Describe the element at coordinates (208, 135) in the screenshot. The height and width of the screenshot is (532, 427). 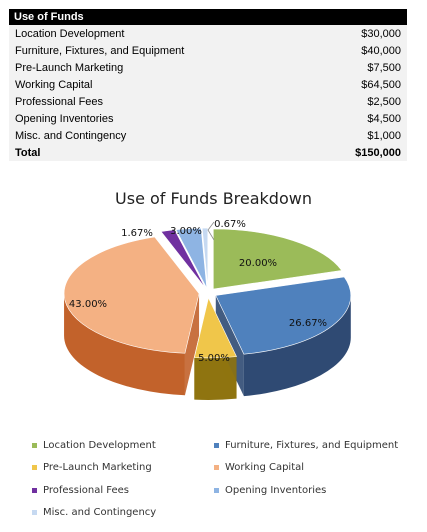
I see `table-row: Misc. and Contingency $1,000` at that location.